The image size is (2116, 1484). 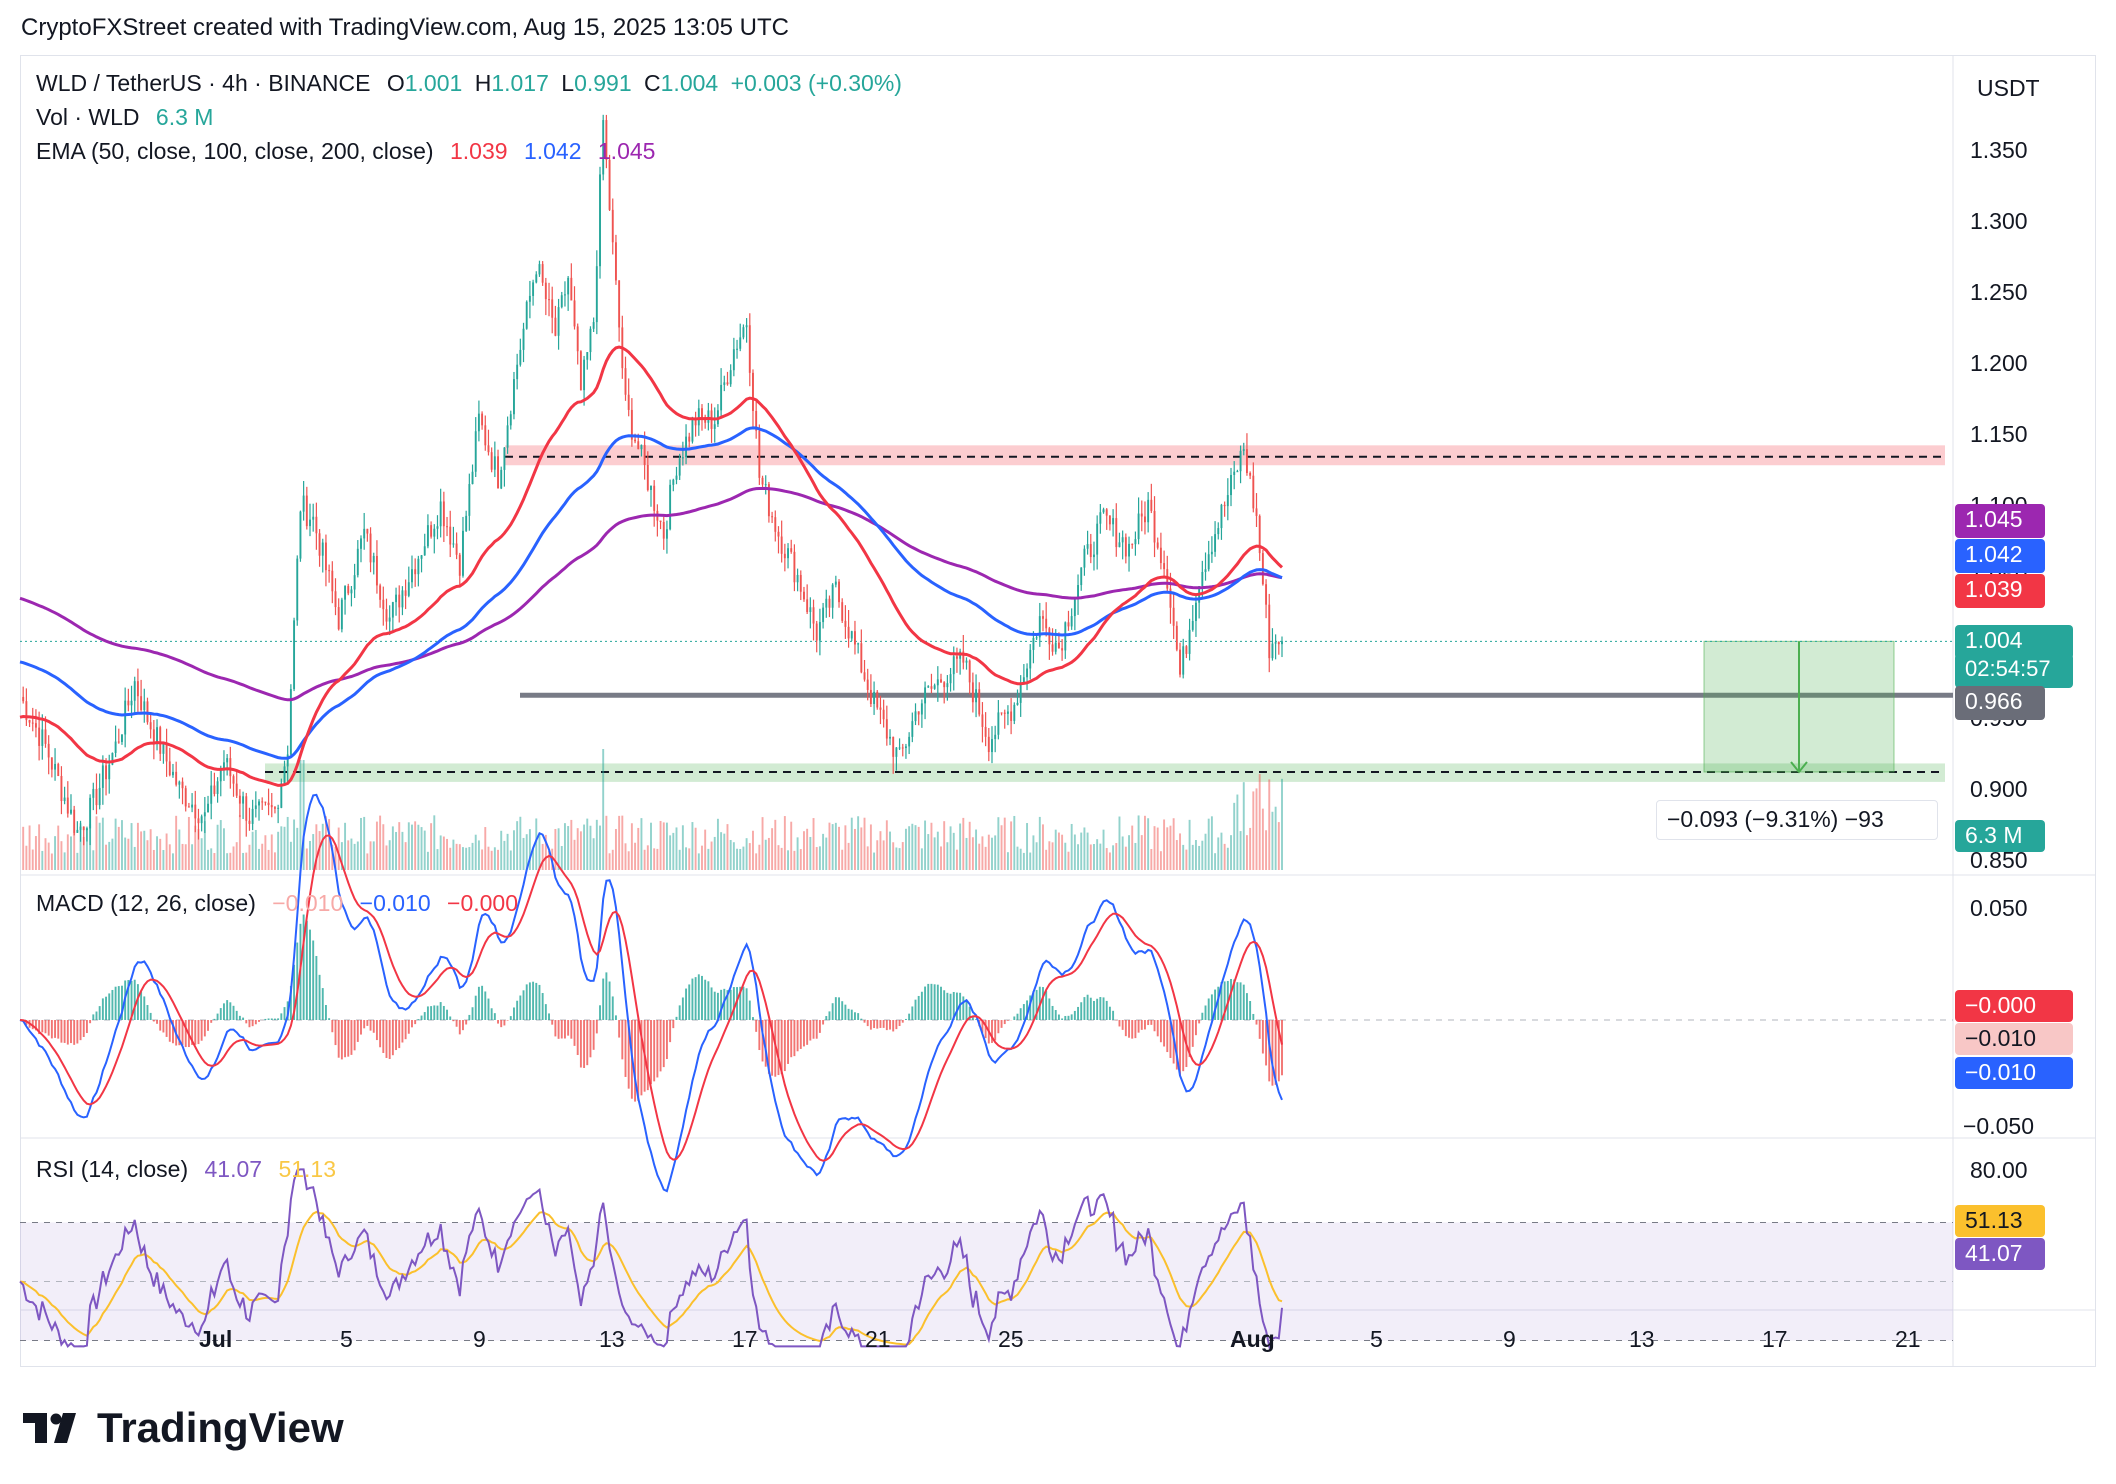 I want to click on volume-value: 6.3 M, so click(x=184, y=117).